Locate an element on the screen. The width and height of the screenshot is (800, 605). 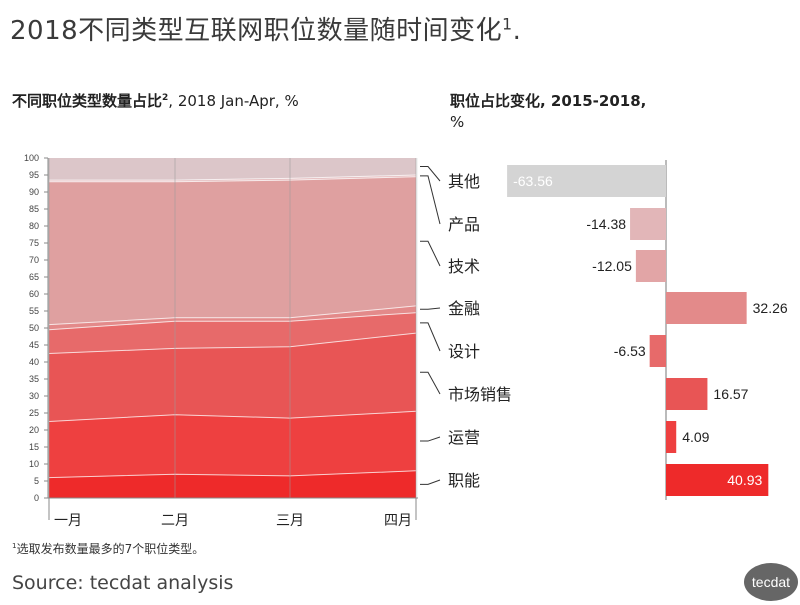
x-tick-label: 三月 is located at coordinates (290, 521).